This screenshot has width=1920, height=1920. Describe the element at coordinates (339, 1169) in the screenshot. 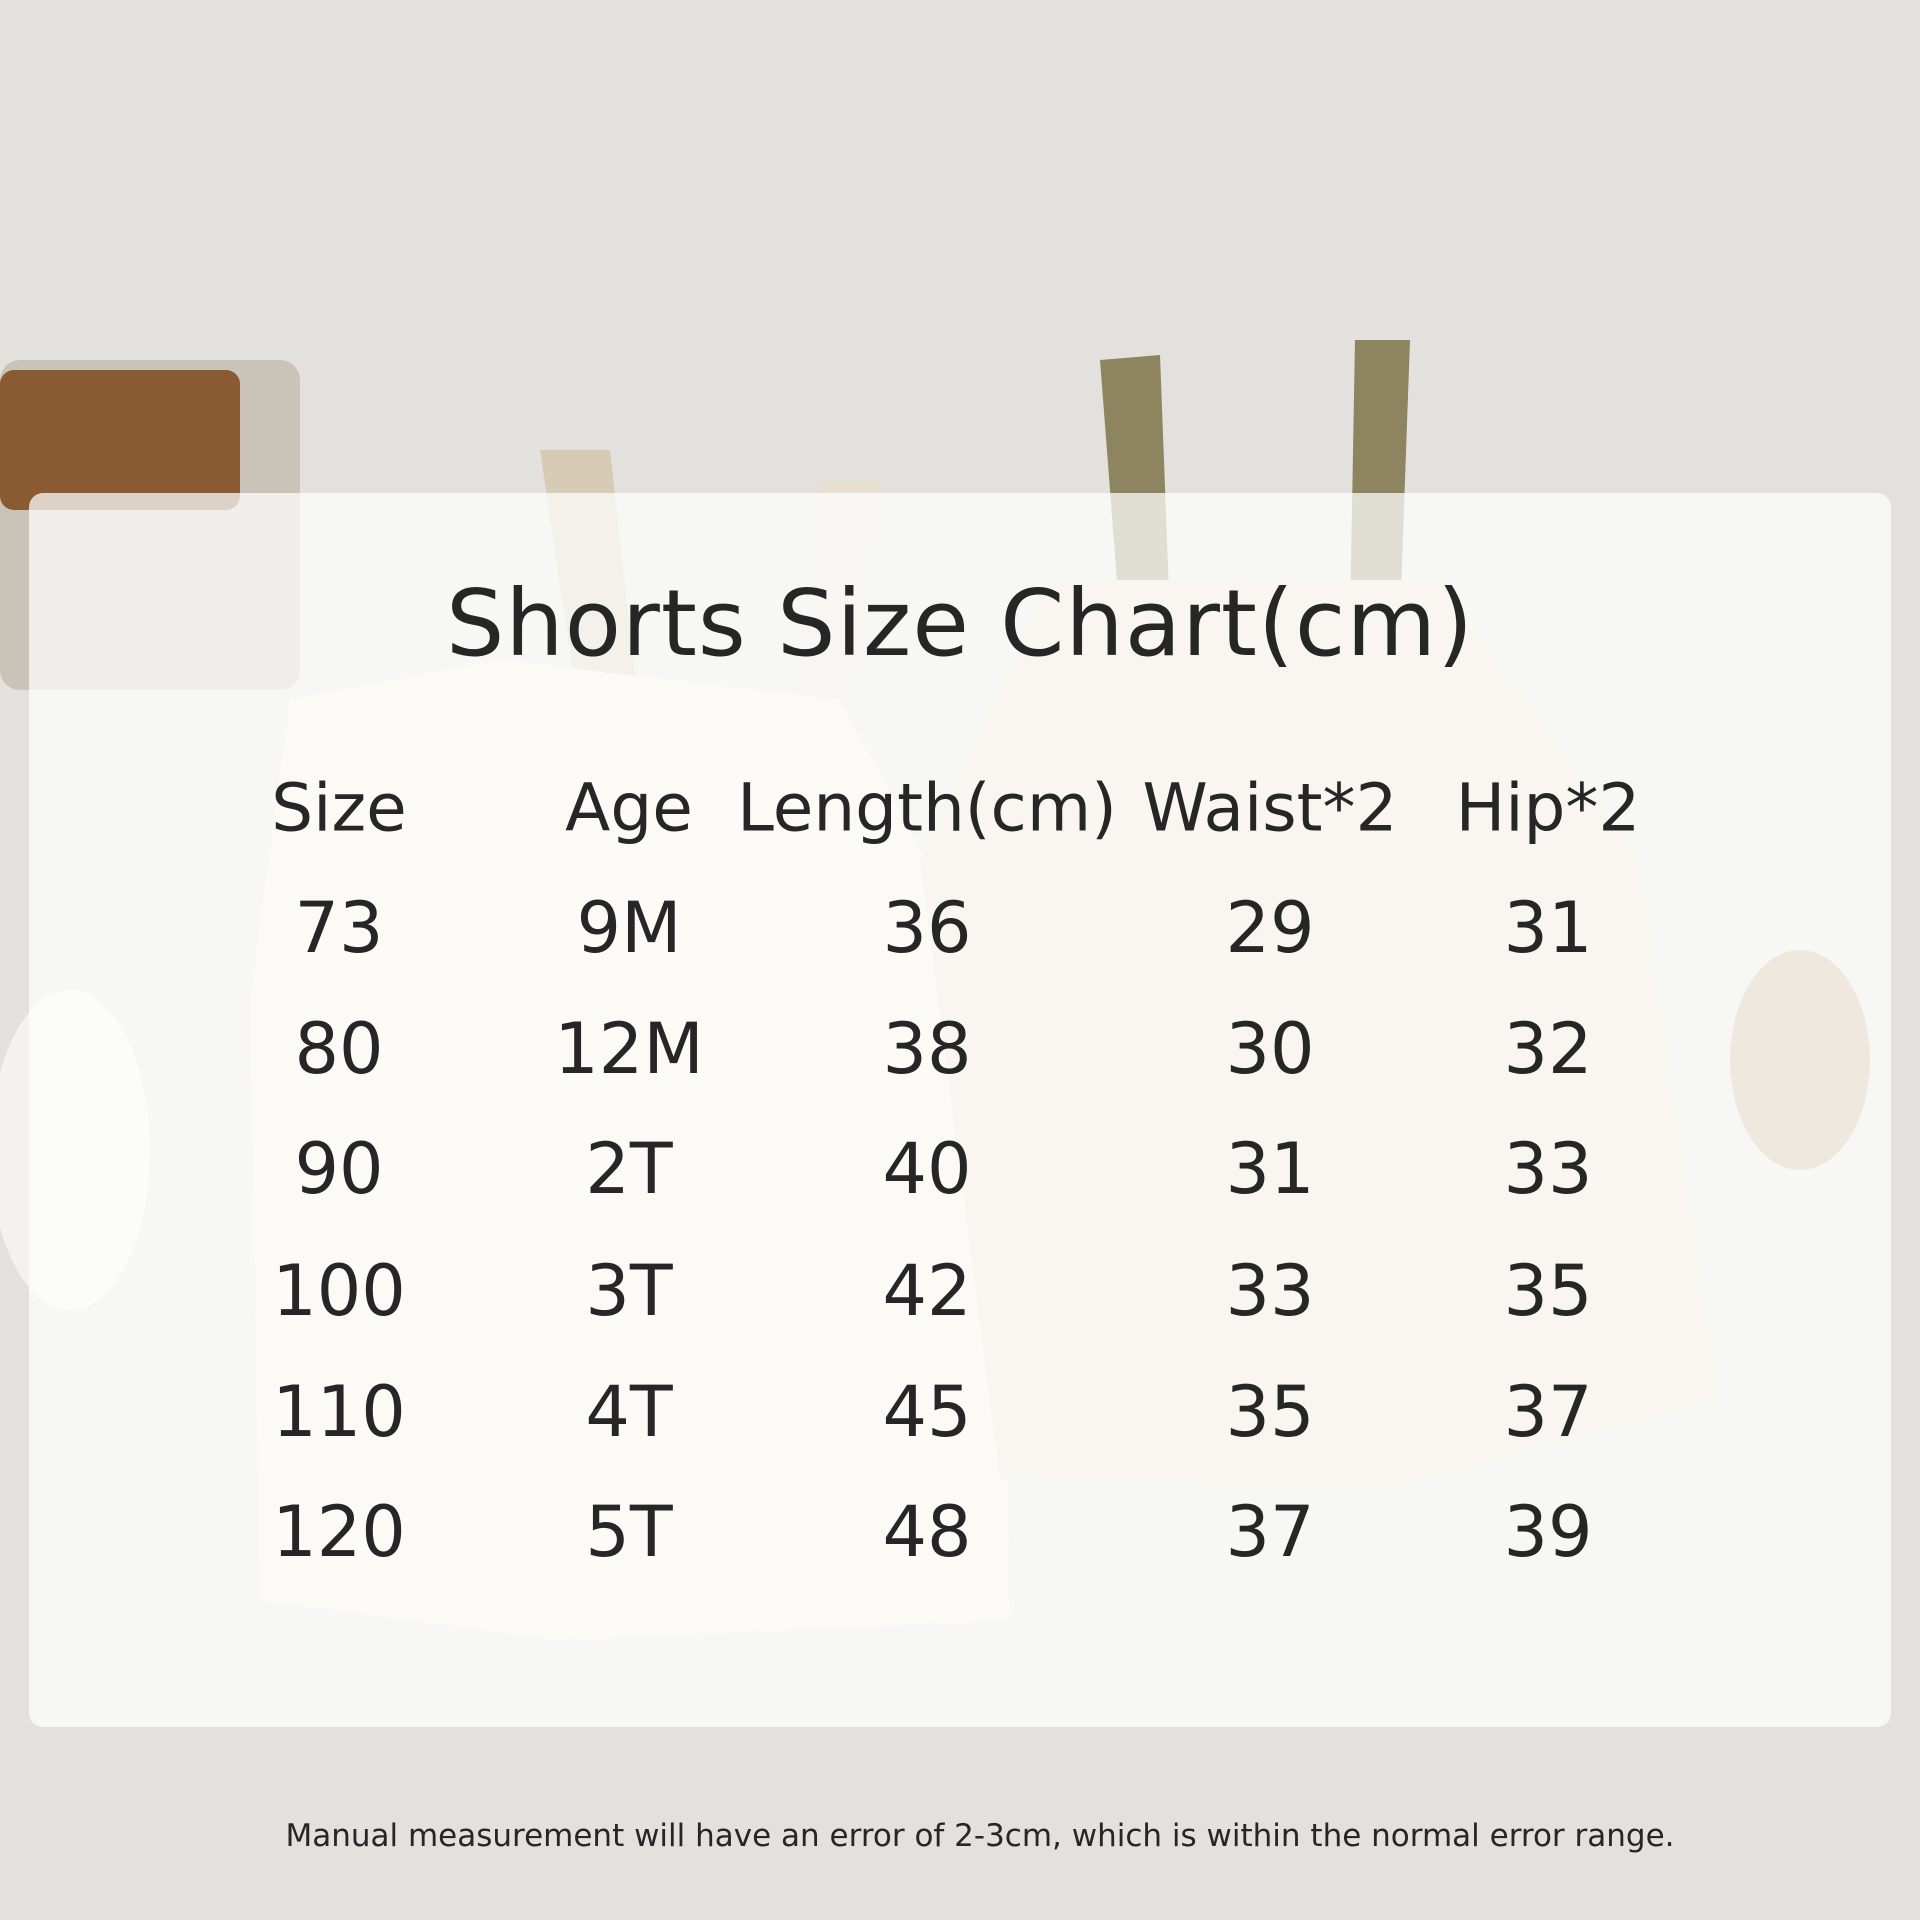

I see `cell-size: 90` at that location.